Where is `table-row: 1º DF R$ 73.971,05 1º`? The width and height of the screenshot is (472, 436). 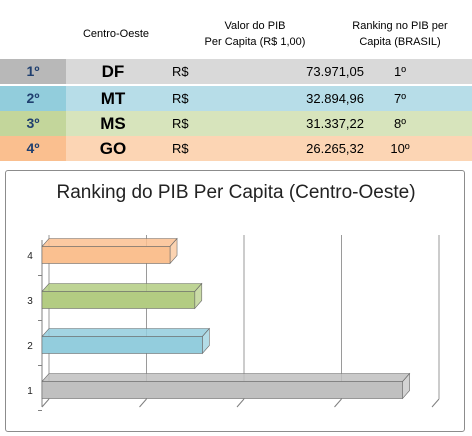
table-row: 1º DF R$ 73.971,05 1º is located at coordinates (236, 71).